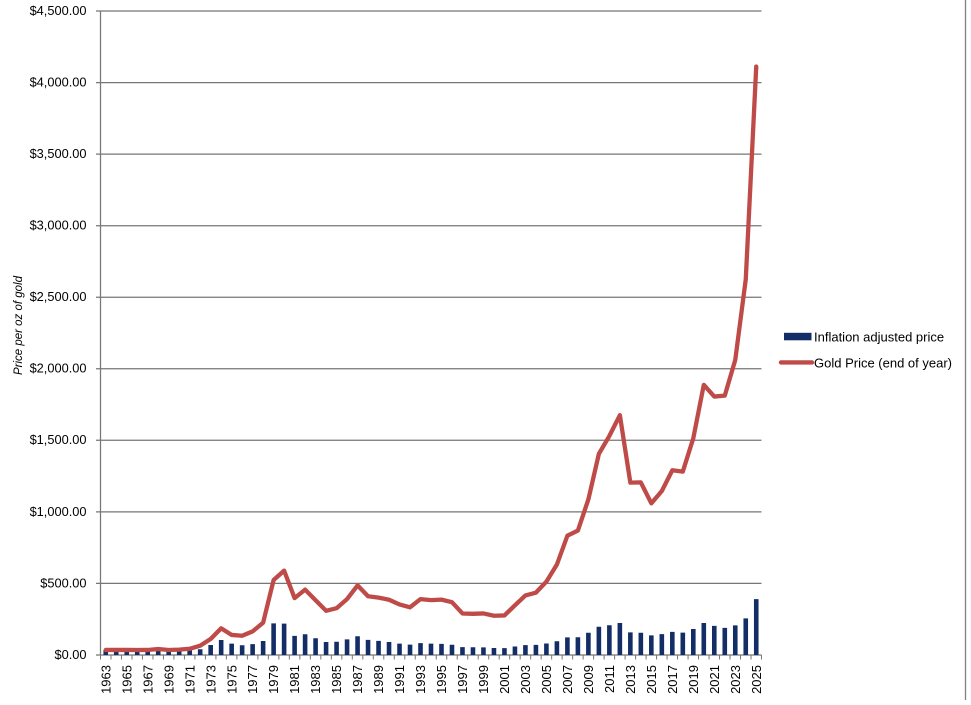  Describe the element at coordinates (546, 679) in the screenshot. I see `svg-text: 2005` at that location.